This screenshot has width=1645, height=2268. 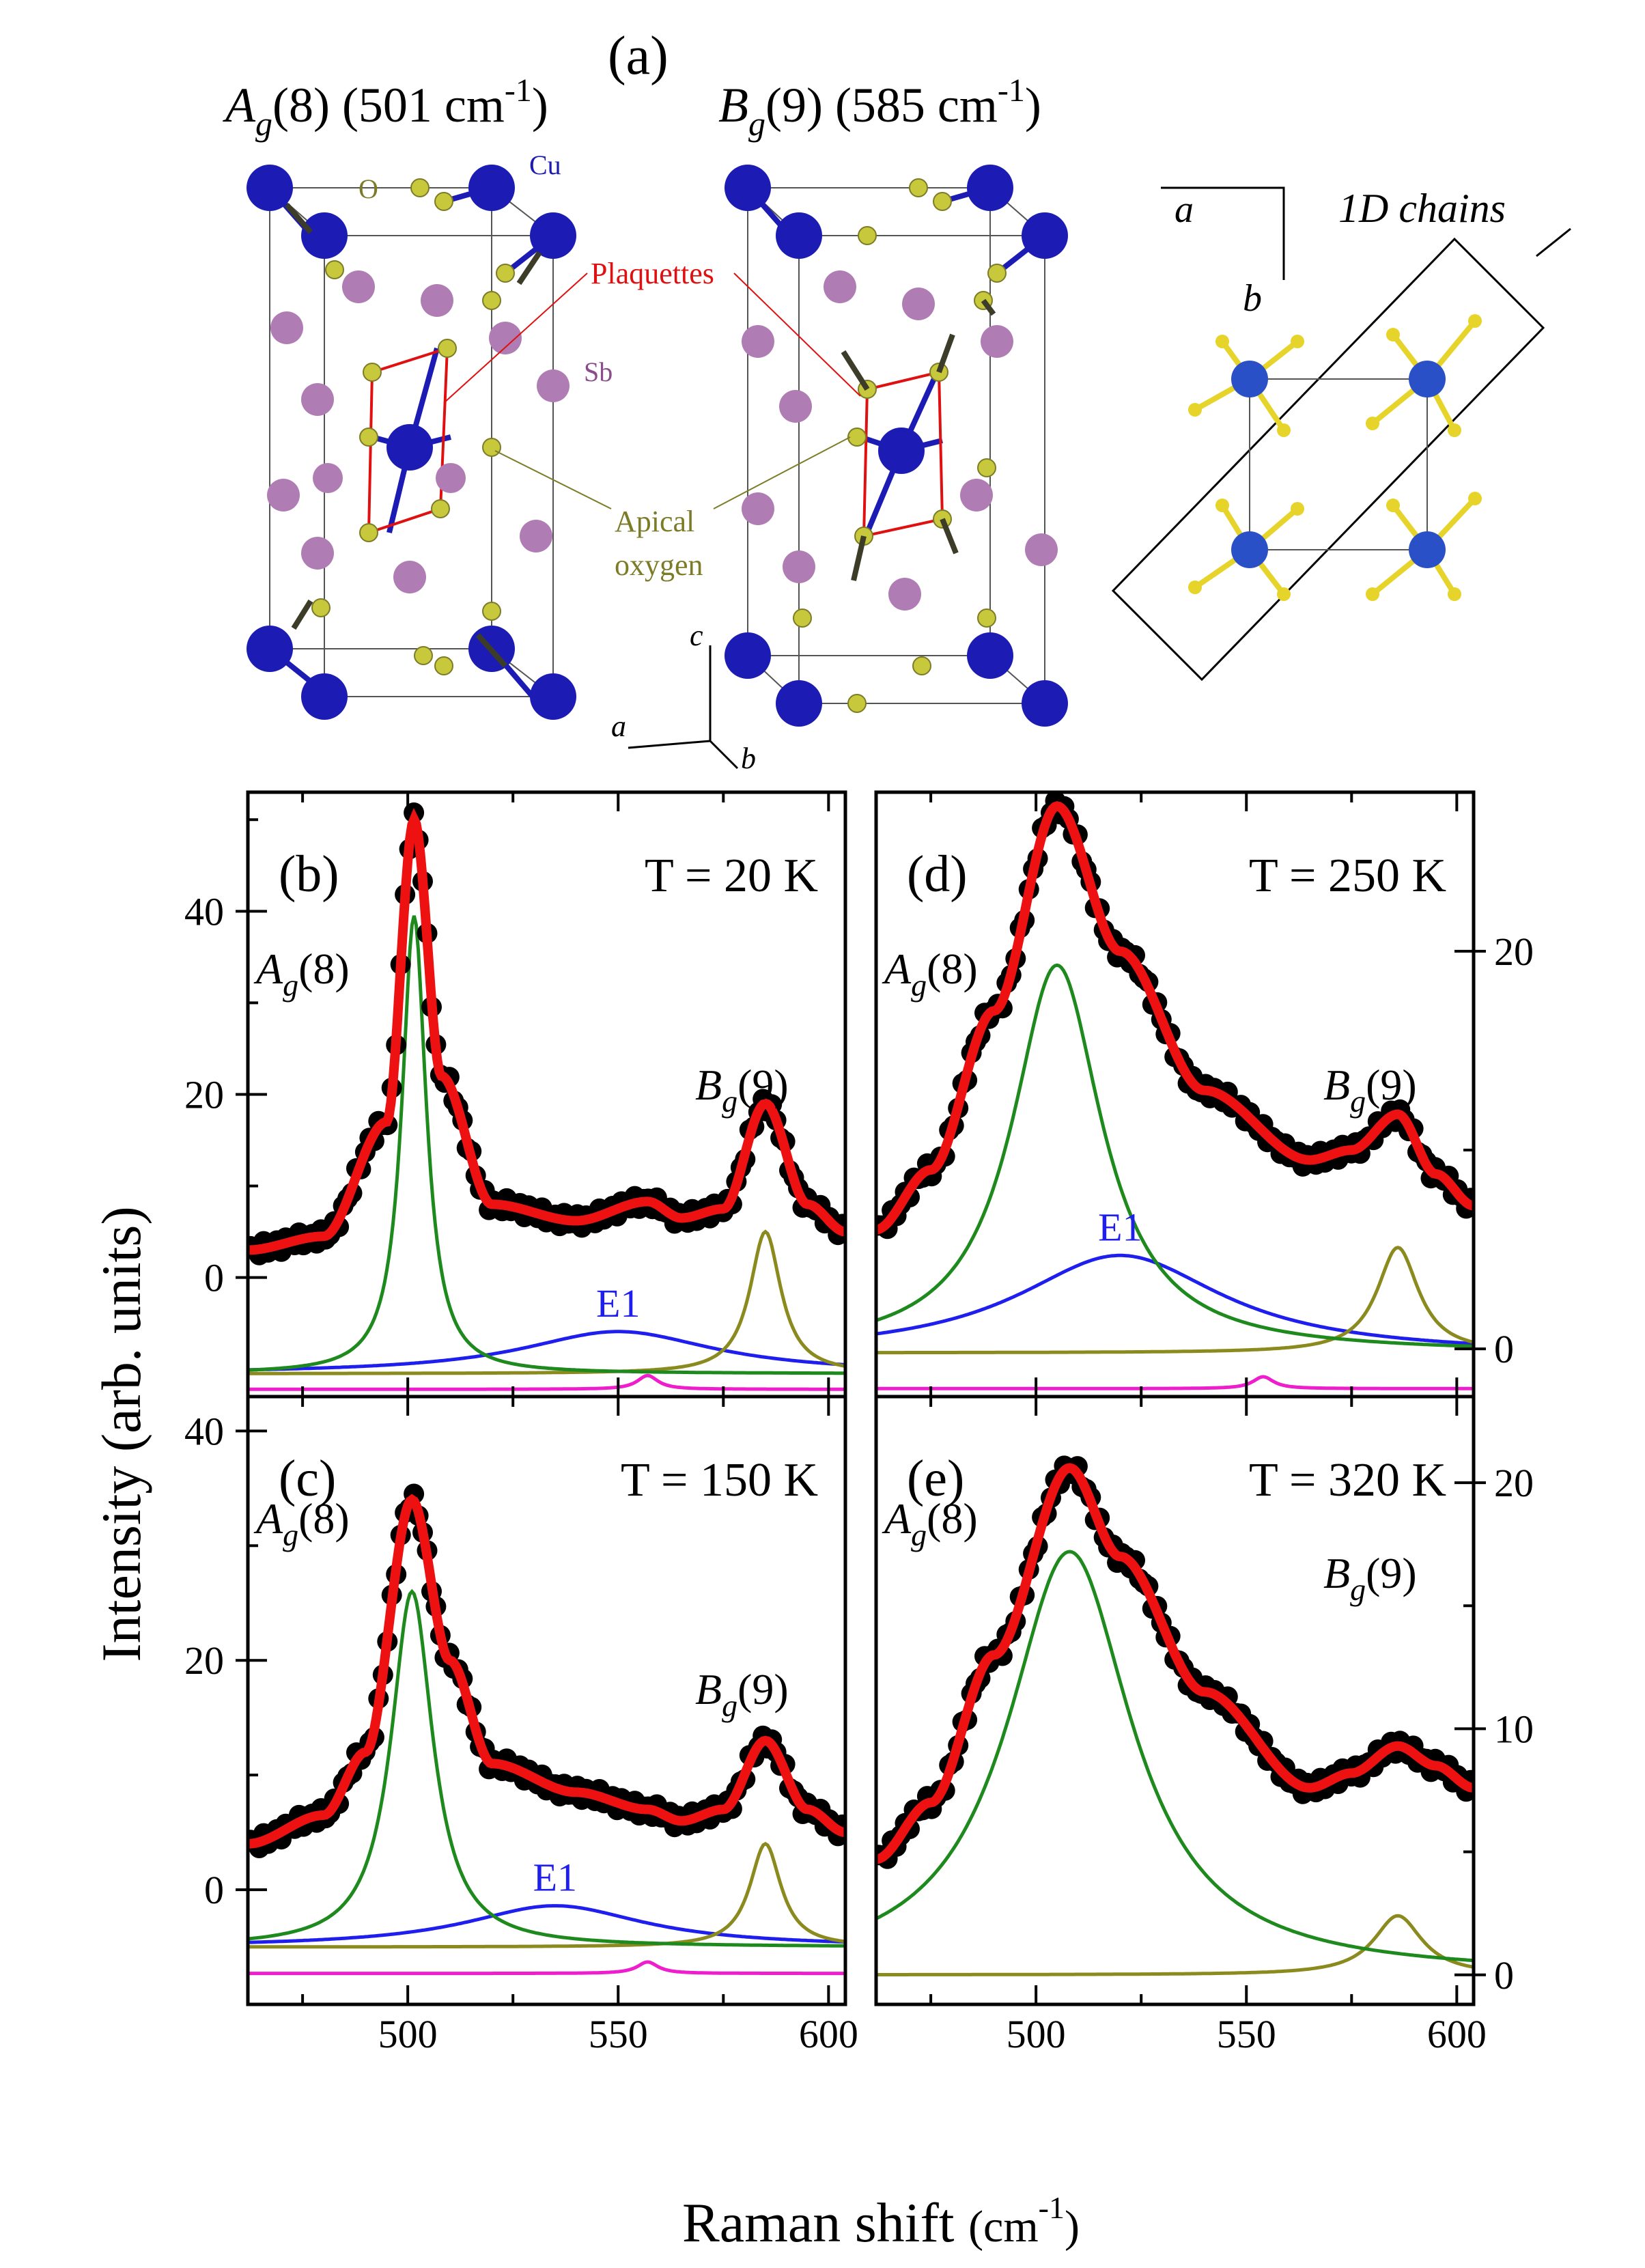 What do you see at coordinates (1457, 2034) in the screenshot?
I see `x-tick-label: 600` at bounding box center [1457, 2034].